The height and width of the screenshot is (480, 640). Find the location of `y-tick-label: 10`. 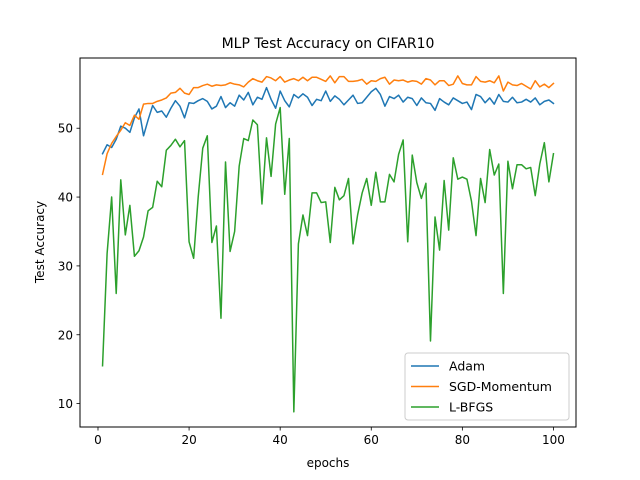

y-tick-label: 10 is located at coordinates (65, 404).